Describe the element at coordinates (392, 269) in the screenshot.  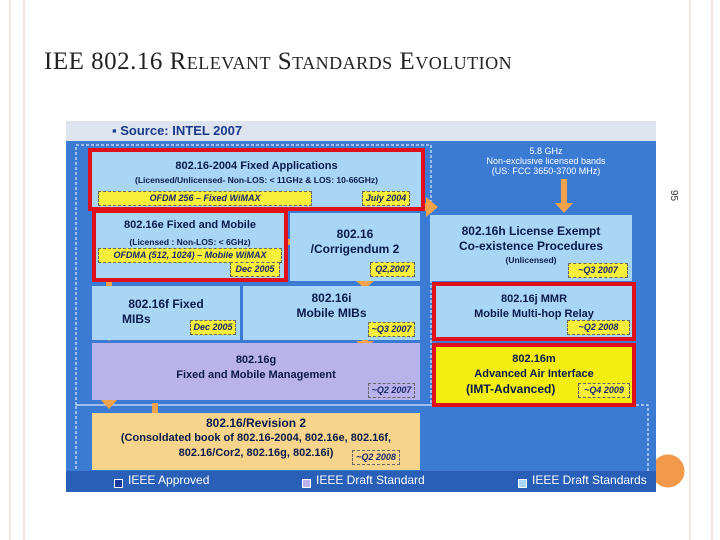
I see `date-tag: Q2,2007` at that location.